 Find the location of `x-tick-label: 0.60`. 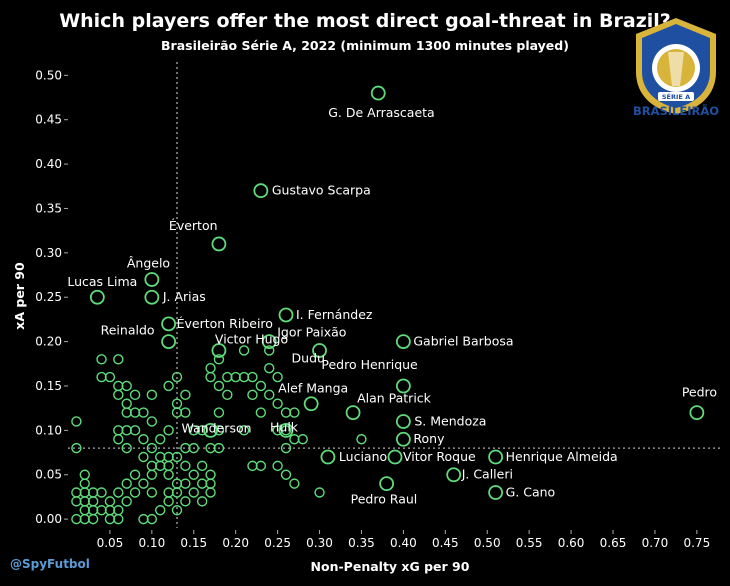

x-tick-label: 0.60 is located at coordinates (571, 543).